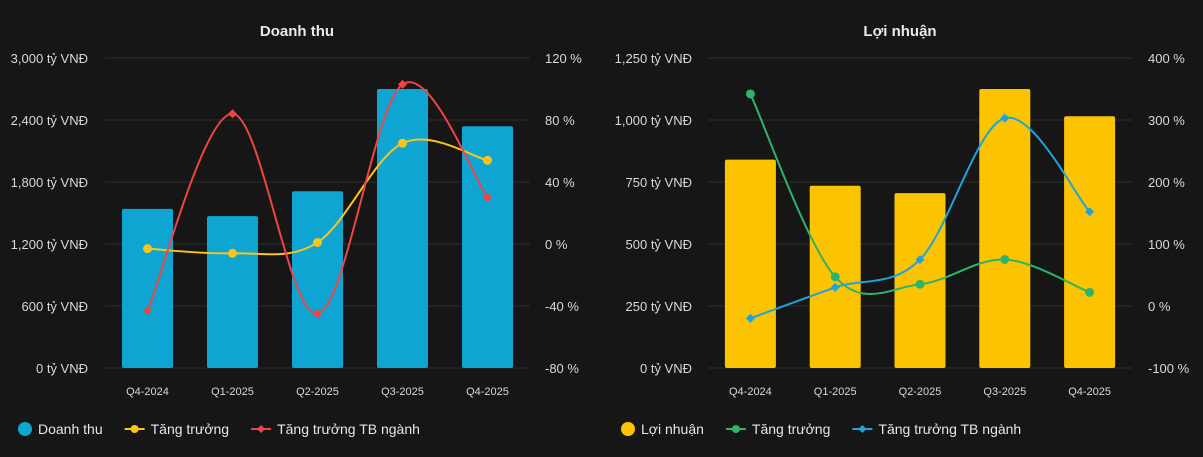 Image resolution: width=1203 pixels, height=457 pixels. What do you see at coordinates (1166, 182) in the screenshot?
I see `y-right-tick-label: 200 %` at bounding box center [1166, 182].